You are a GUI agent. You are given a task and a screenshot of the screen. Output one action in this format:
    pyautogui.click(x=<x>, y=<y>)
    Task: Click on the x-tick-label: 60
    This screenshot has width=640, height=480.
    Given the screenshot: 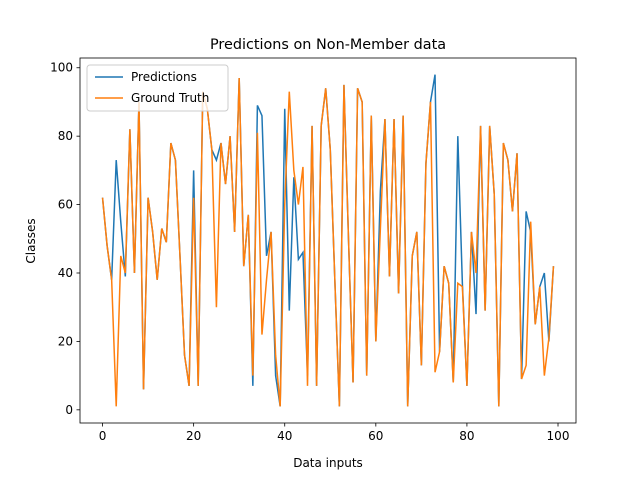 What is the action you would take?
    pyautogui.click(x=375, y=436)
    